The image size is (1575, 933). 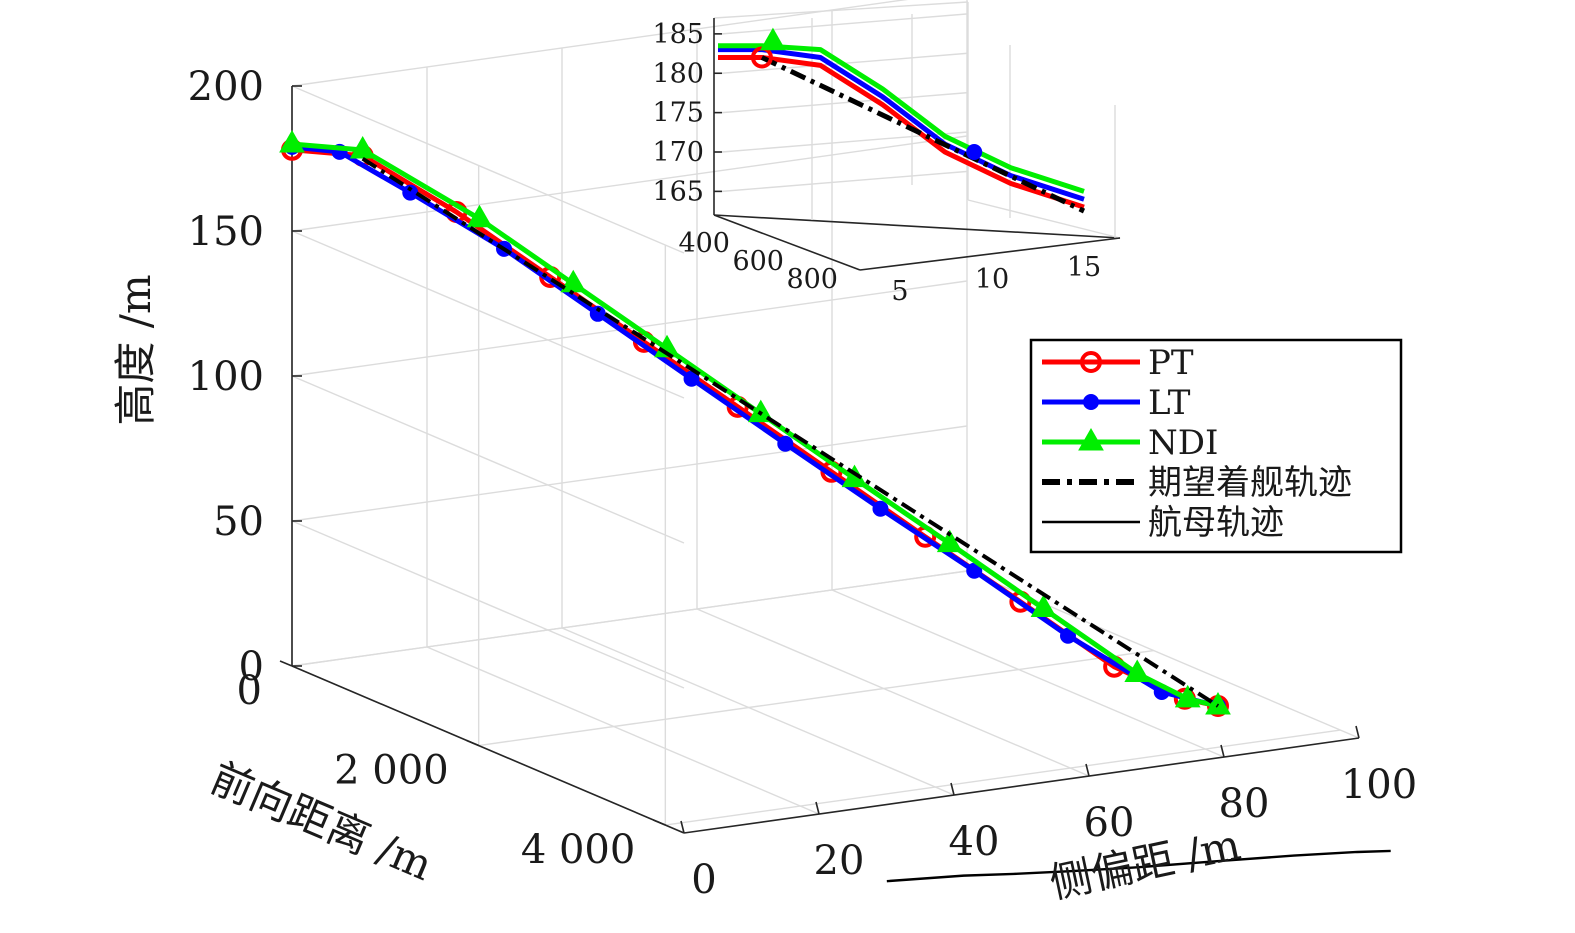 I want to click on inset-height-tick-label: 170, so click(x=678, y=152).